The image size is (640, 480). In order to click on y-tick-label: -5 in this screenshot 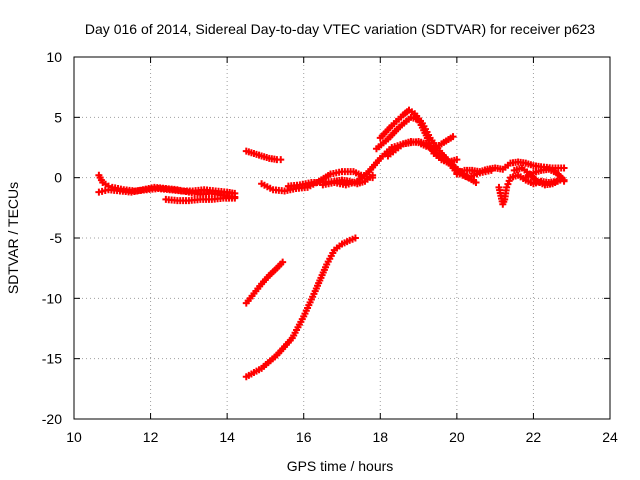, I will do `click(56, 238)`.